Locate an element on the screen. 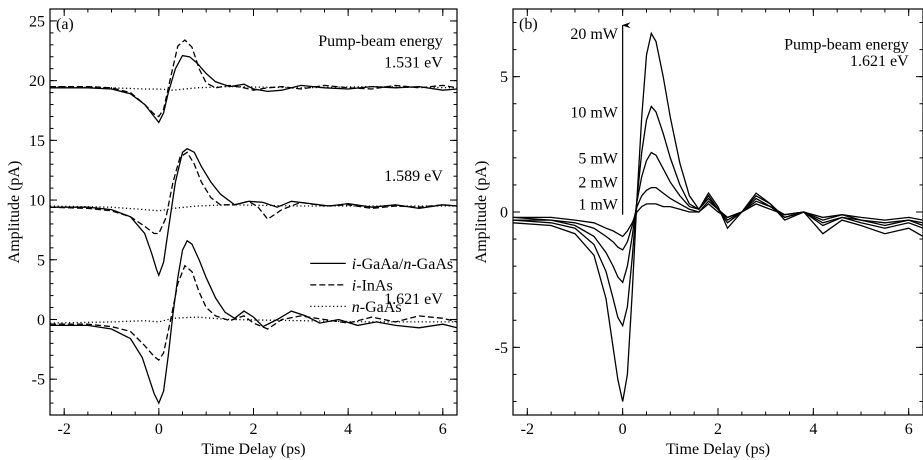  power-label: 5 mW is located at coordinates (598, 158).